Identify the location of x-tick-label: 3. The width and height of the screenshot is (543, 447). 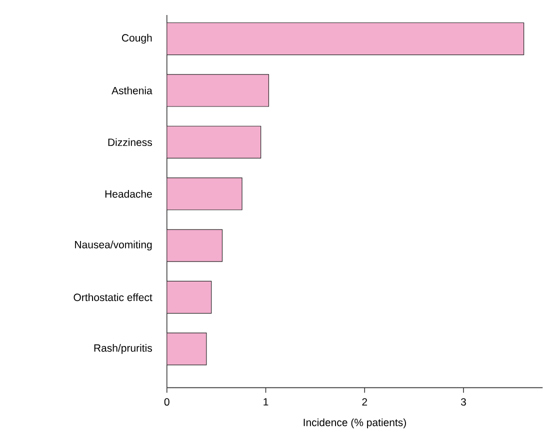
(463, 402).